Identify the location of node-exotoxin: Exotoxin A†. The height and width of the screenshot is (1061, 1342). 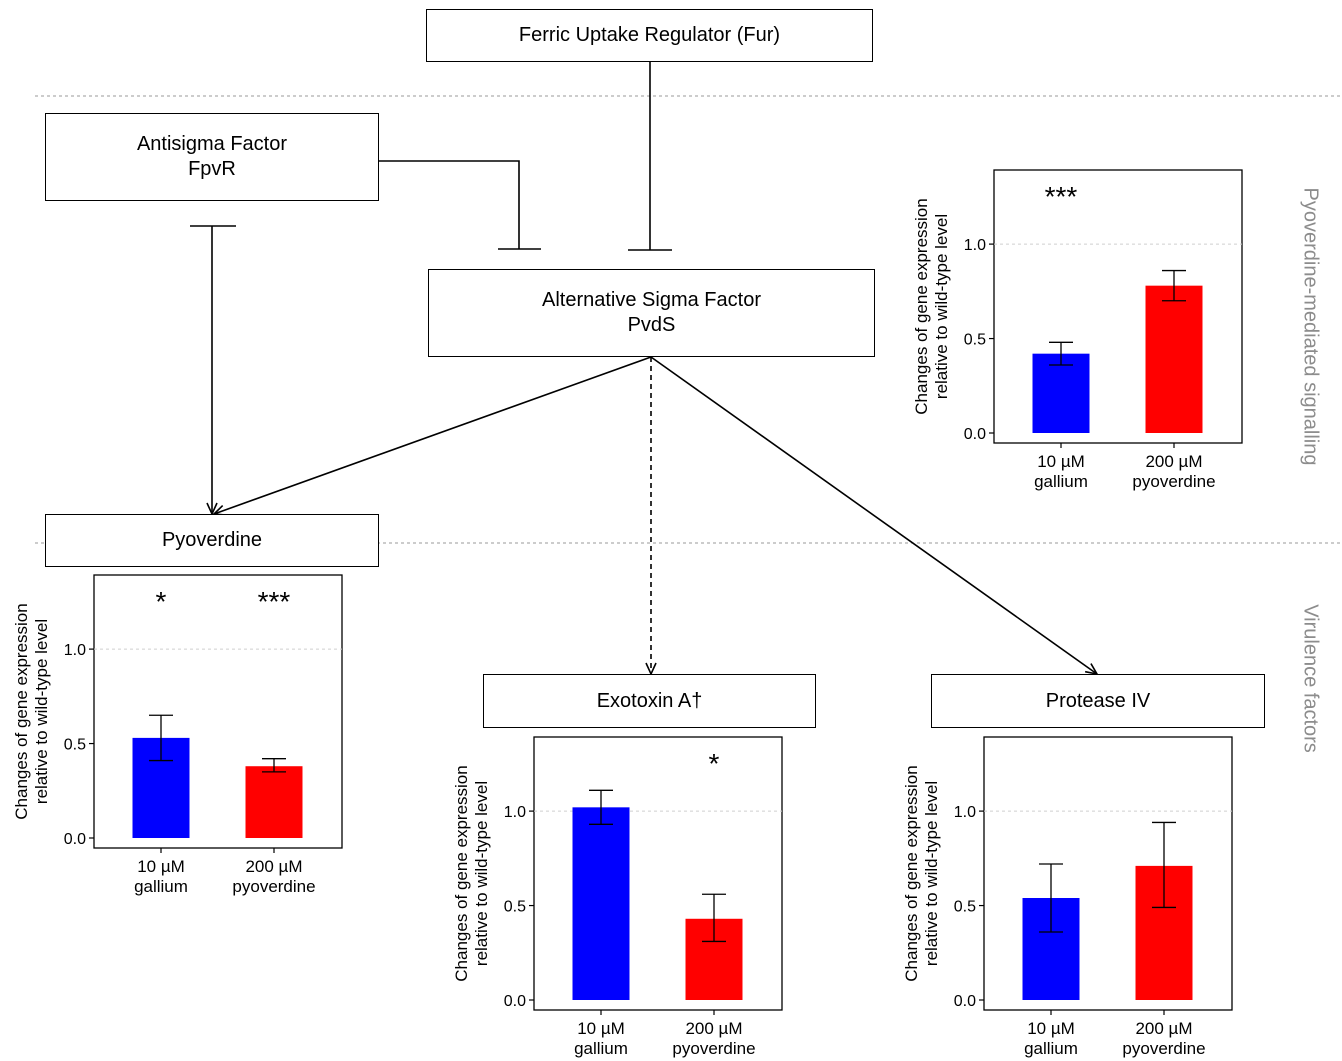
(649, 701).